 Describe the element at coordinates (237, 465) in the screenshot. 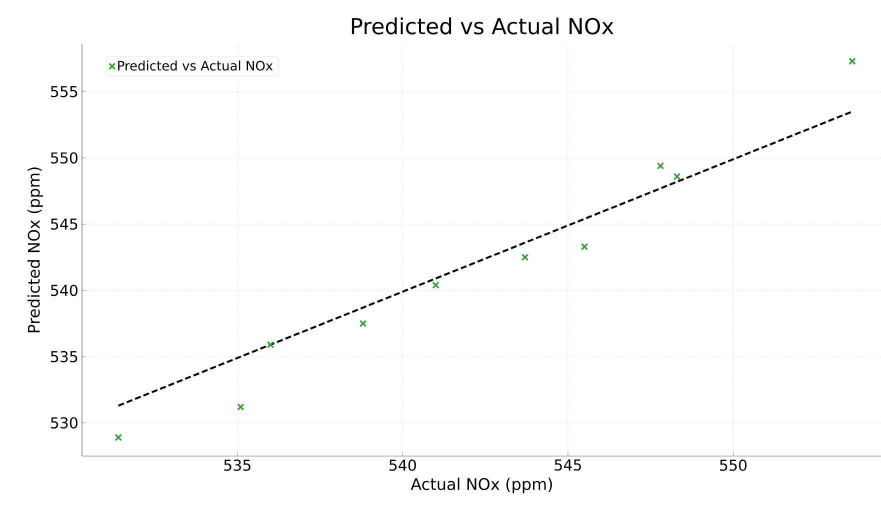

I see `x-tick-label: 535` at that location.